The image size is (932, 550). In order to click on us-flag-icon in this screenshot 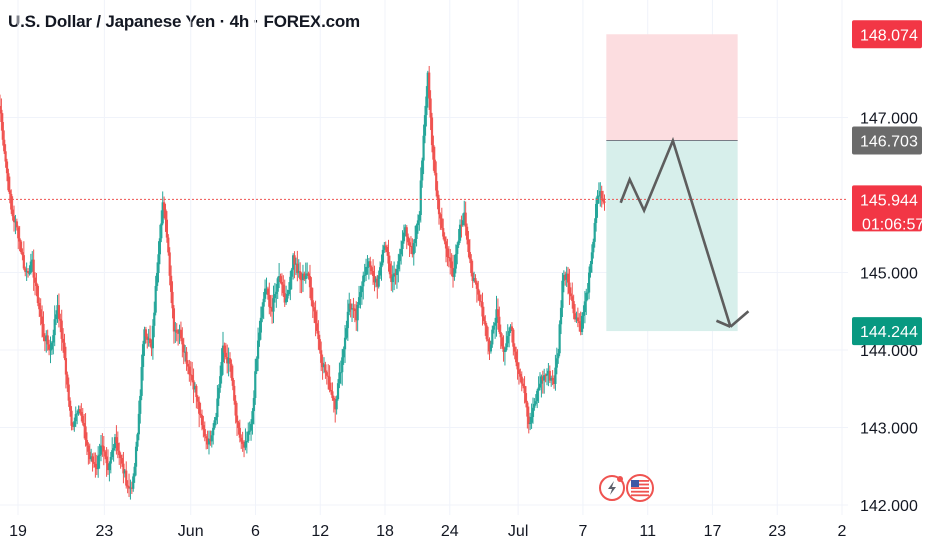, I will do `click(640, 488)`.